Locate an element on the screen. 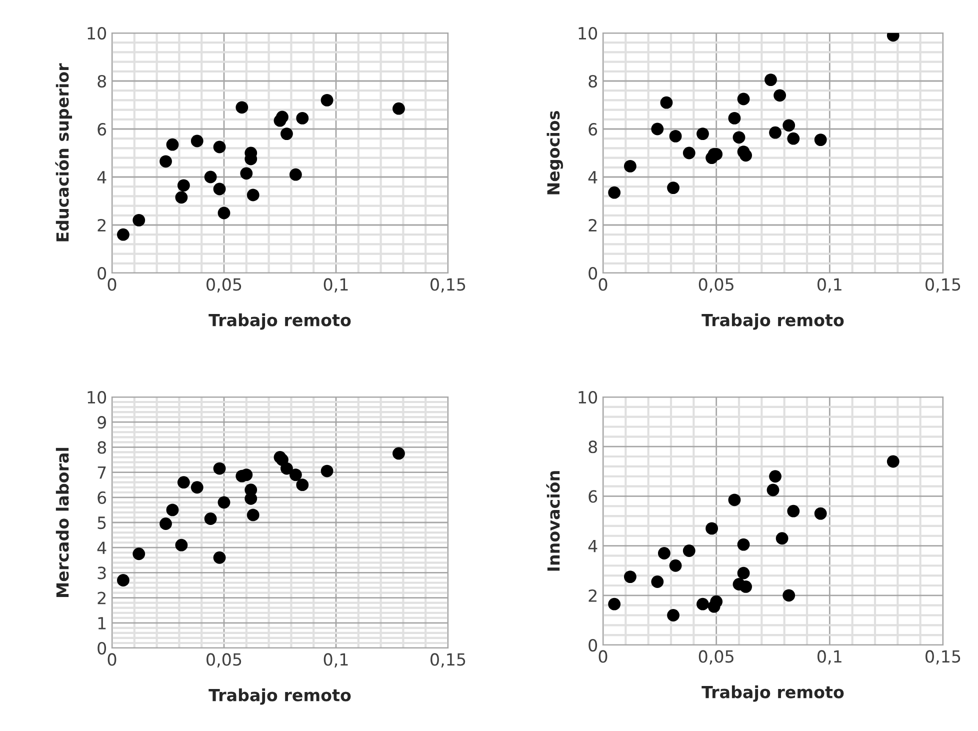  y-tick-label: 5 is located at coordinates (102, 523).